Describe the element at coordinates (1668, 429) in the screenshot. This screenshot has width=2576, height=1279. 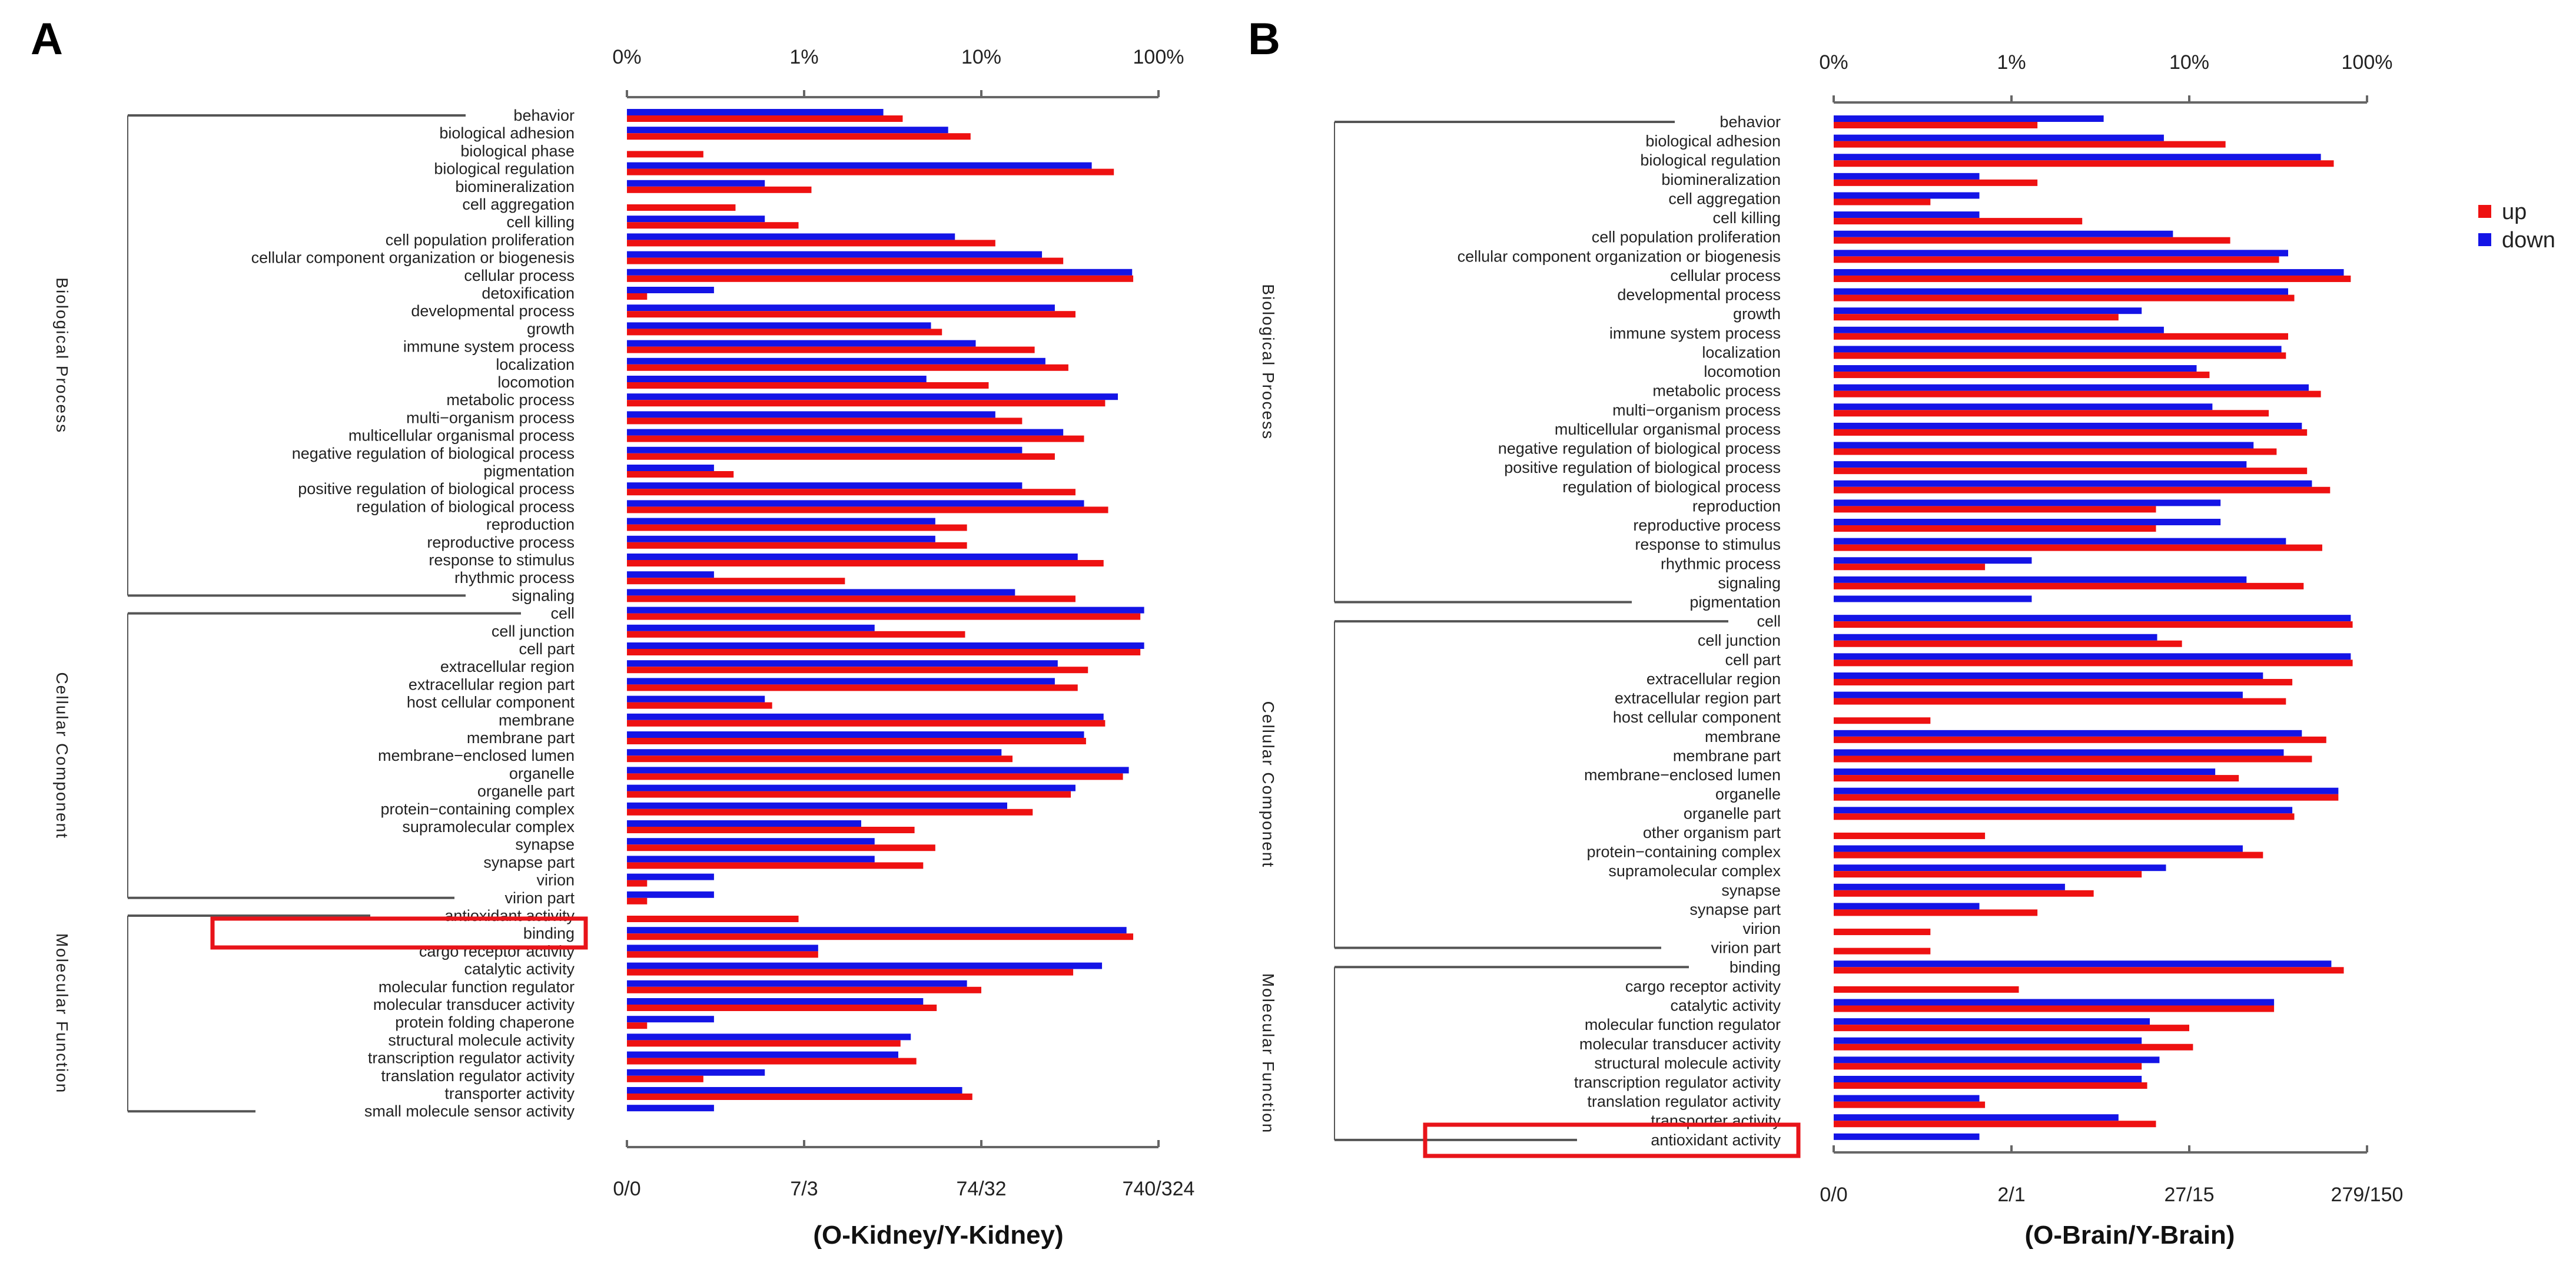
I see `term-label: multicellular organismal process` at that location.